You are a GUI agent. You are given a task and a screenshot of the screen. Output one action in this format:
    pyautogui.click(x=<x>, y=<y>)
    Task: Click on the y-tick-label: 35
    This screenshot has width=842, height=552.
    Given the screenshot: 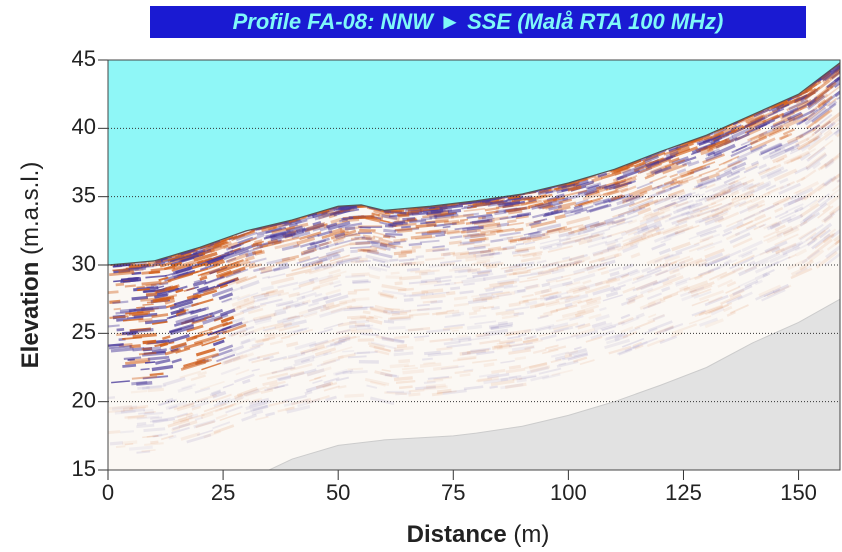 What is the action you would take?
    pyautogui.click(x=84, y=194)
    